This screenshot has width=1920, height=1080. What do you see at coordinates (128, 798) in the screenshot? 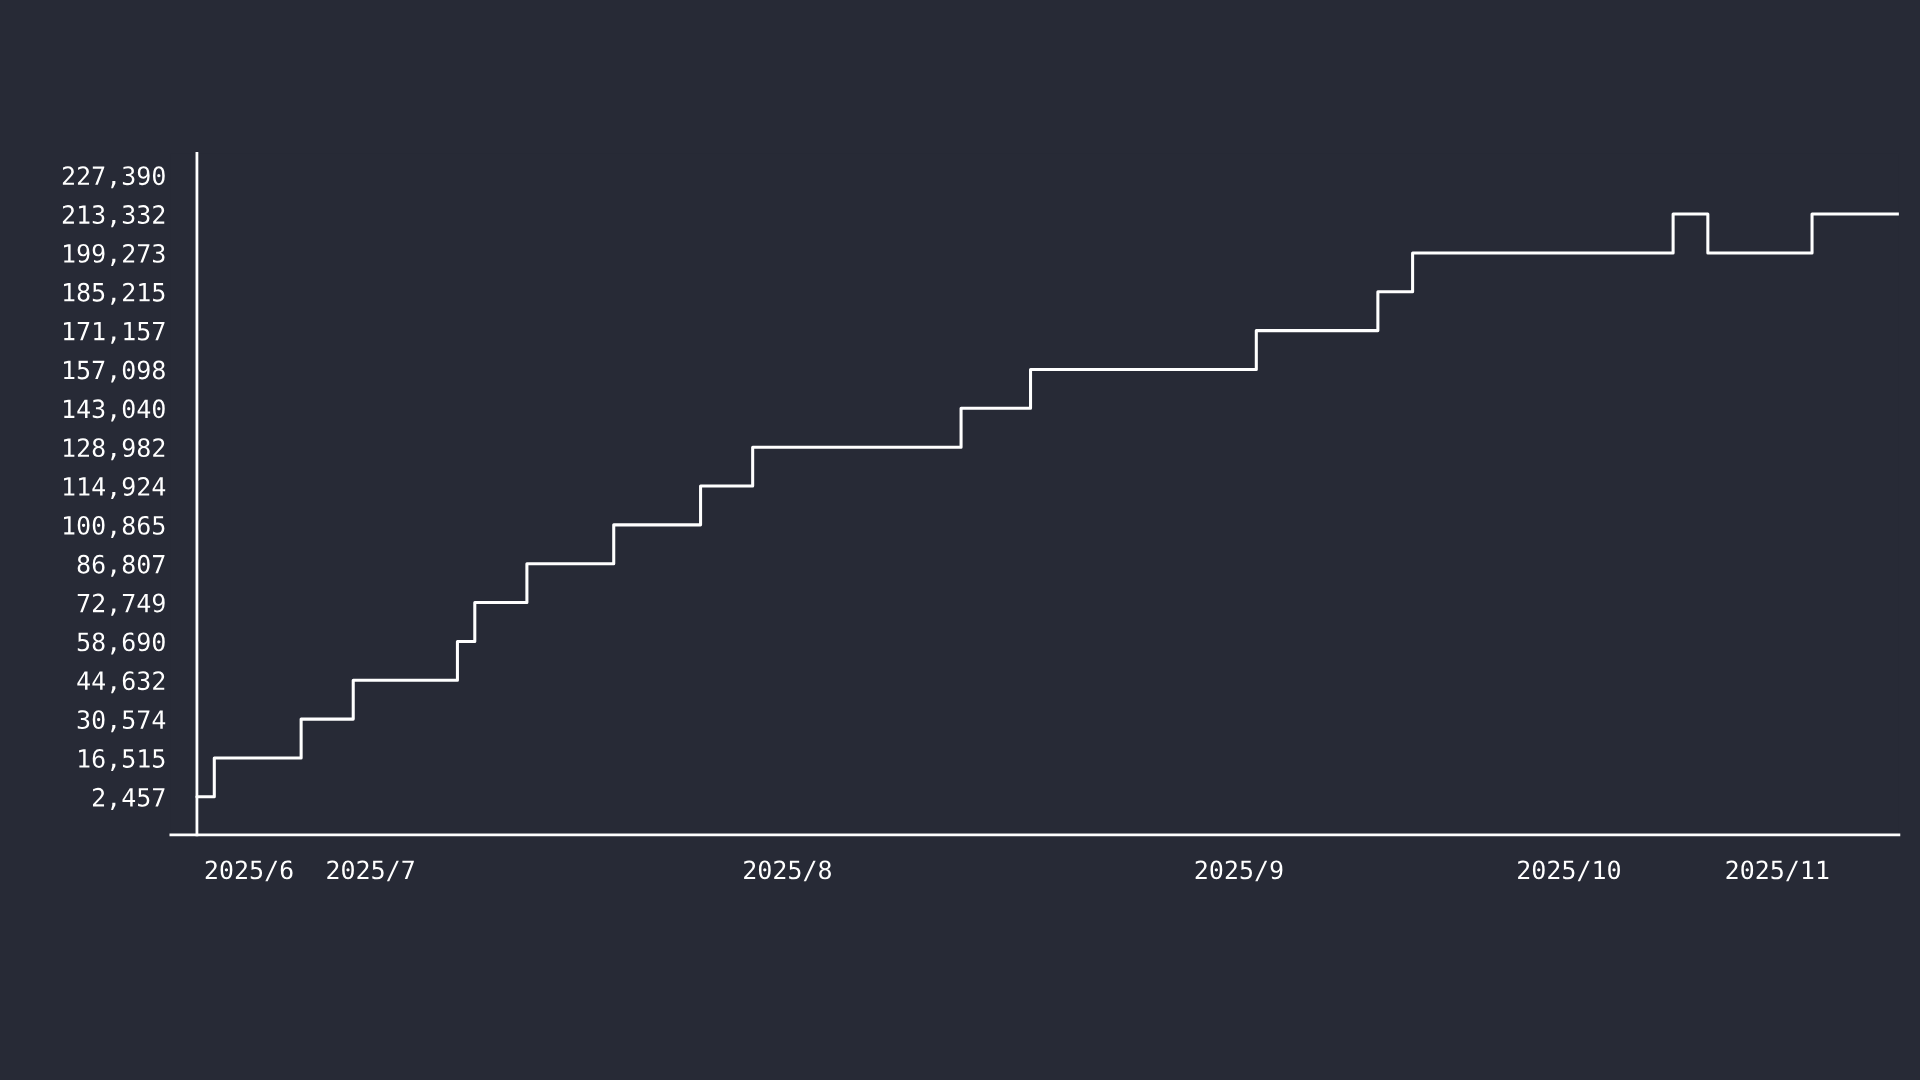
I see `y-tick-label: 2,457` at bounding box center [128, 798].